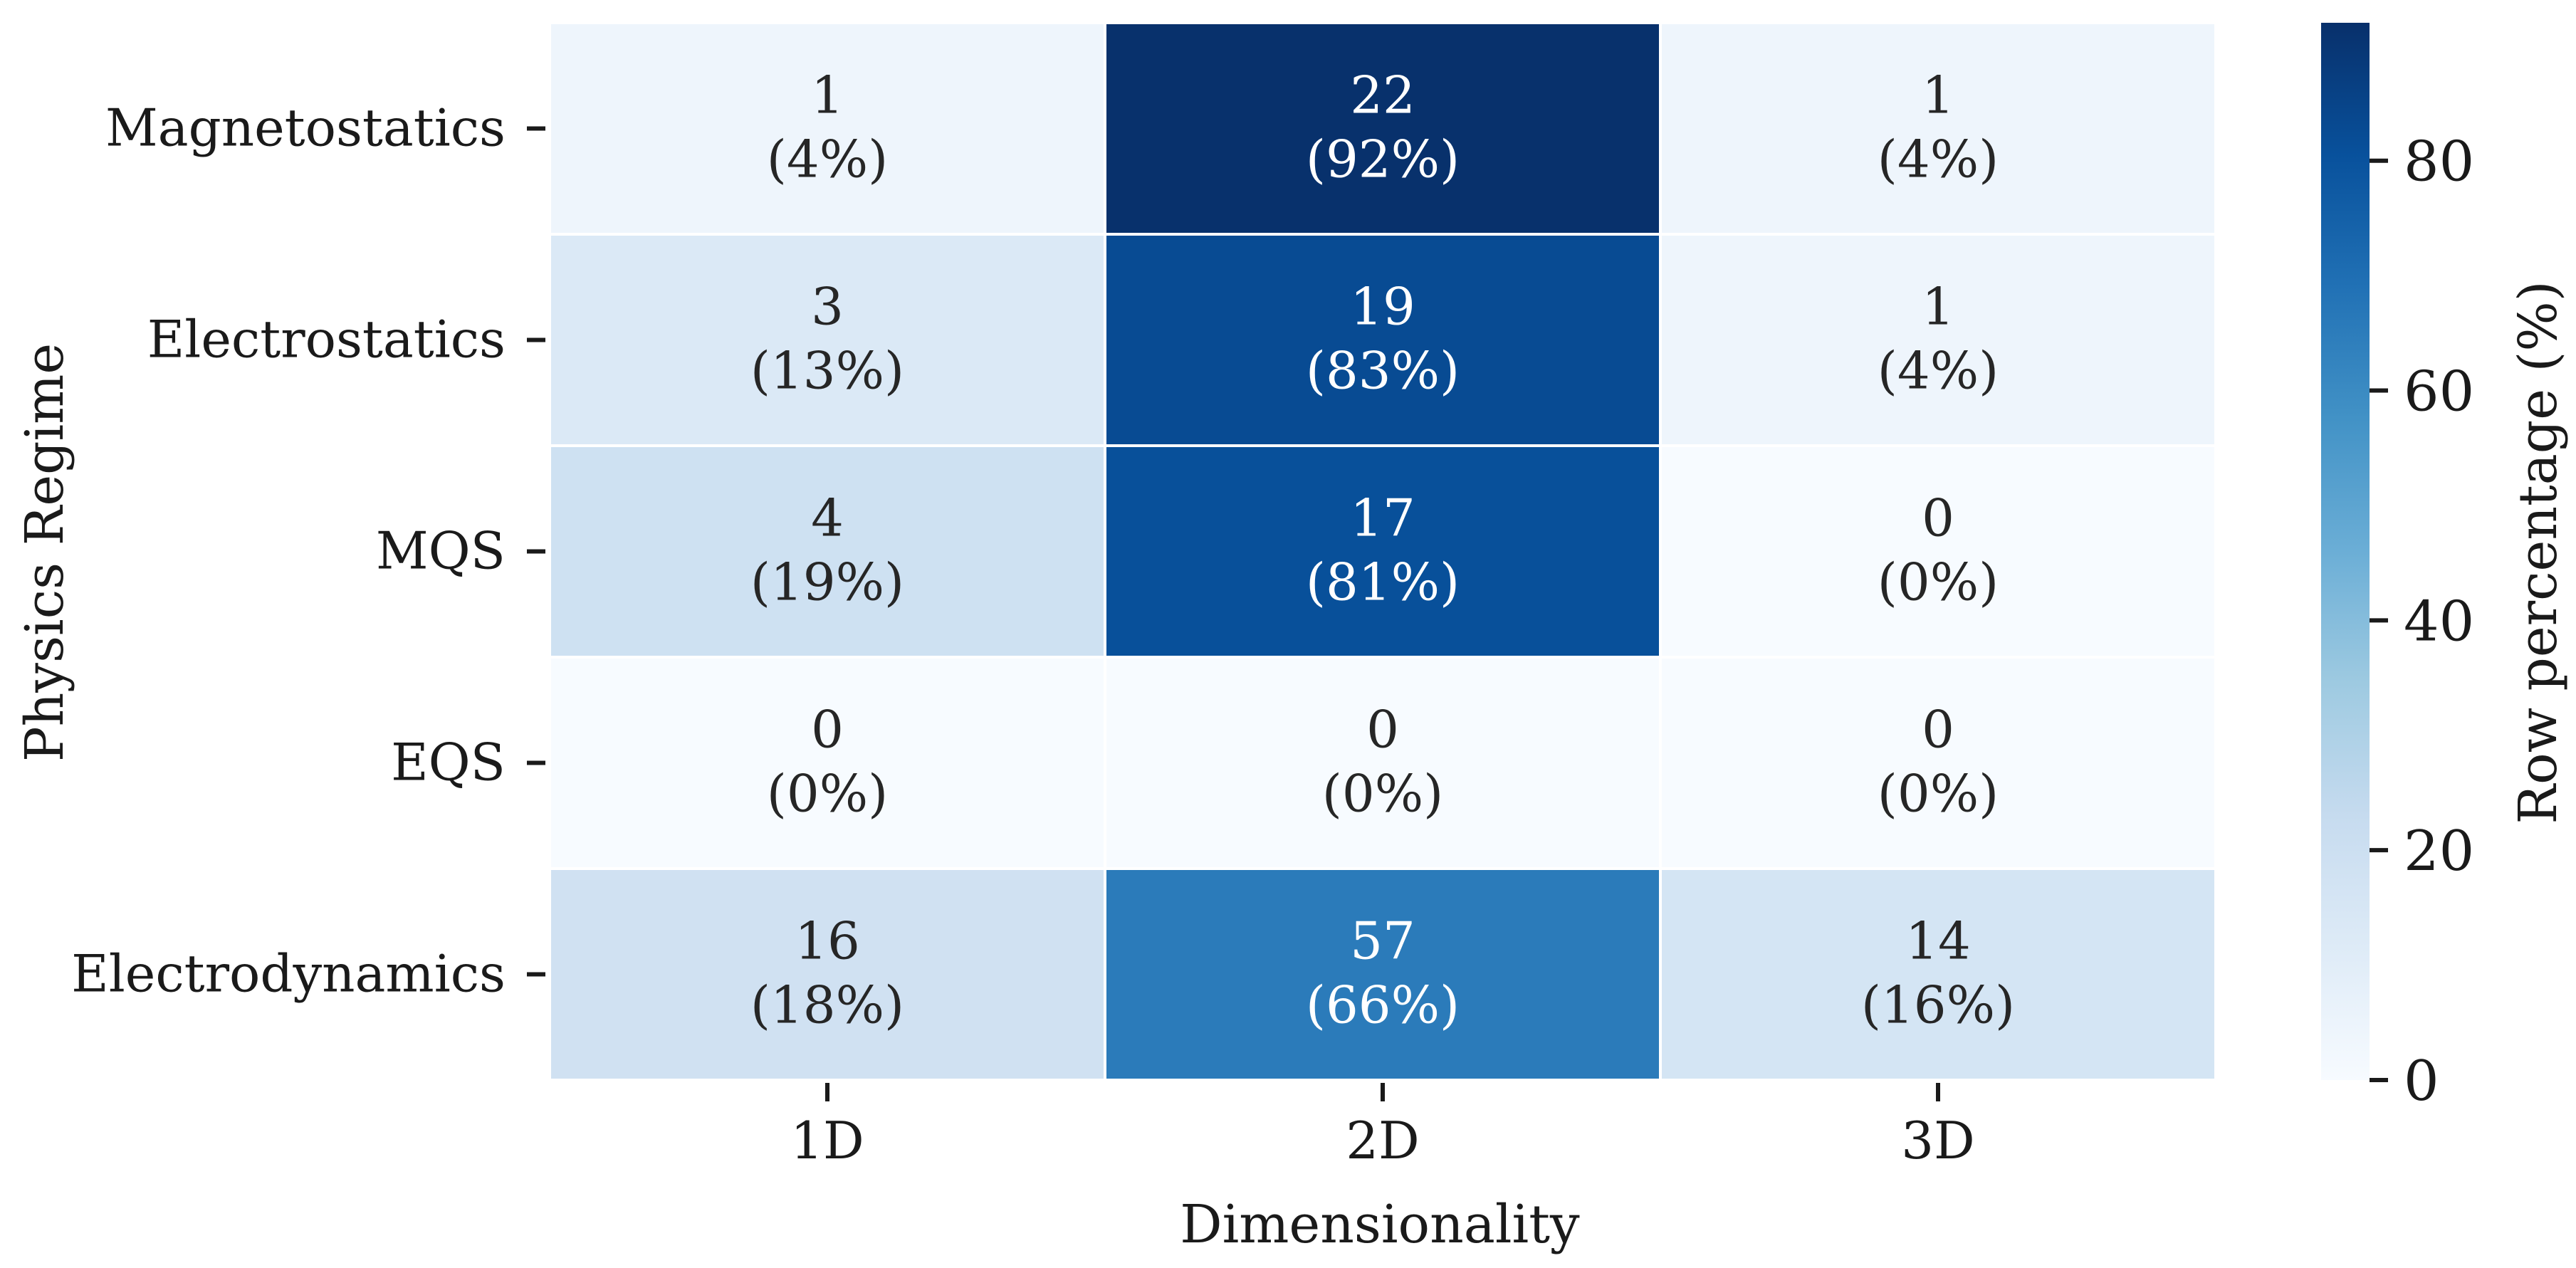 The image size is (2576, 1268). I want to click on cell-count-label: 17, so click(1382, 518).